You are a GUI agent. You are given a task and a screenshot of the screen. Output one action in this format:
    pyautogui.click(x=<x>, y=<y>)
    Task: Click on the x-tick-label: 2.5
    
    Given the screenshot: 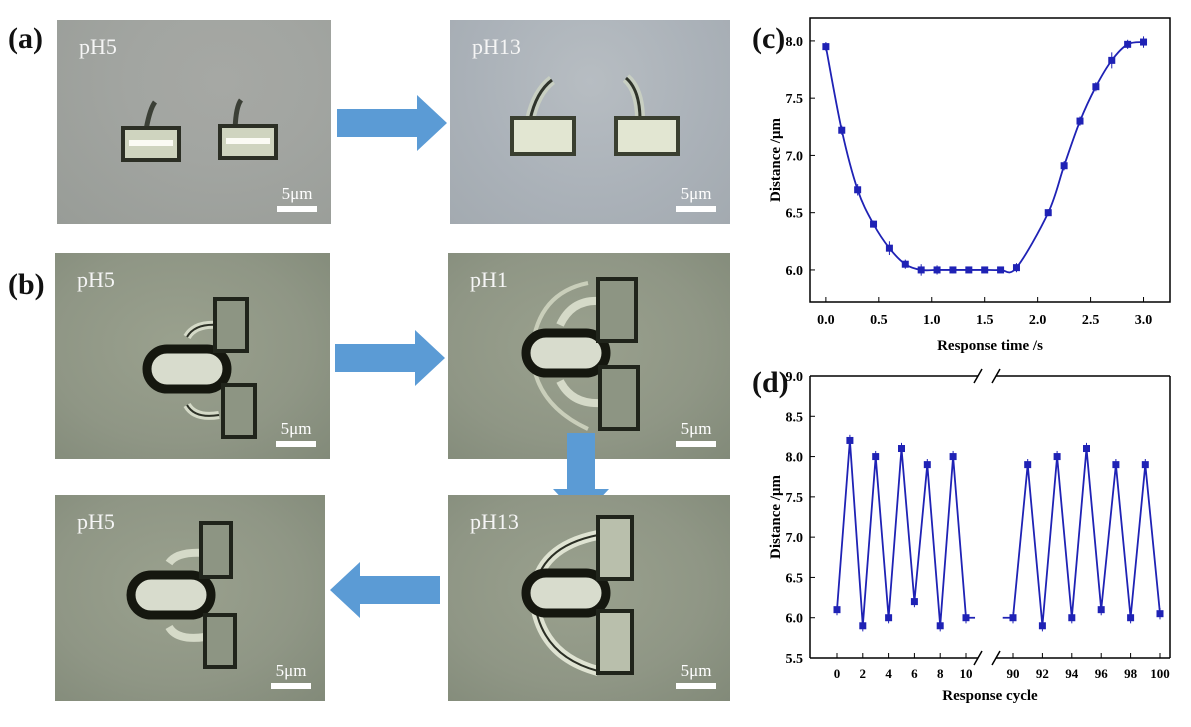 What is the action you would take?
    pyautogui.click(x=1091, y=320)
    